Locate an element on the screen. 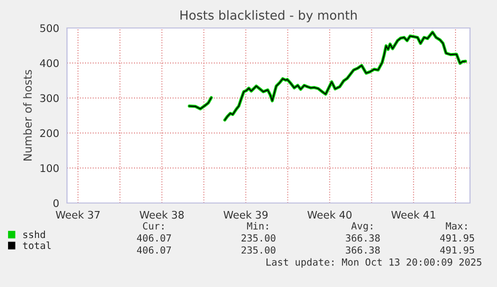  text: Cur: is located at coordinates (153, 226).